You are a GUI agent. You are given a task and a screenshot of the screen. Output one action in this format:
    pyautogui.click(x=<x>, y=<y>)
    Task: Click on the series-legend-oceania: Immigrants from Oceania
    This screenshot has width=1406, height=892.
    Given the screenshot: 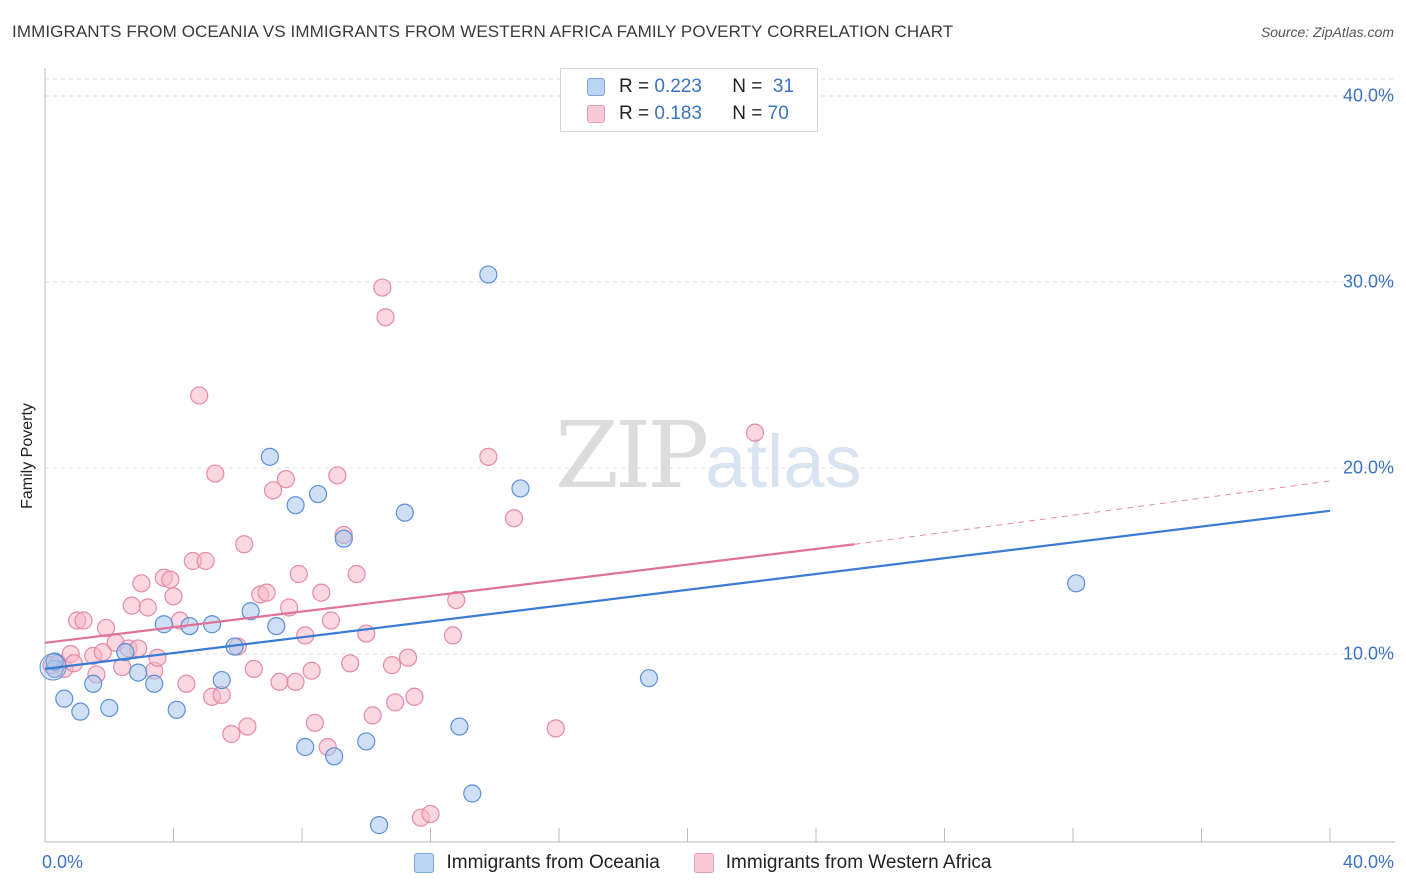 What is the action you would take?
    pyautogui.click(x=537, y=863)
    